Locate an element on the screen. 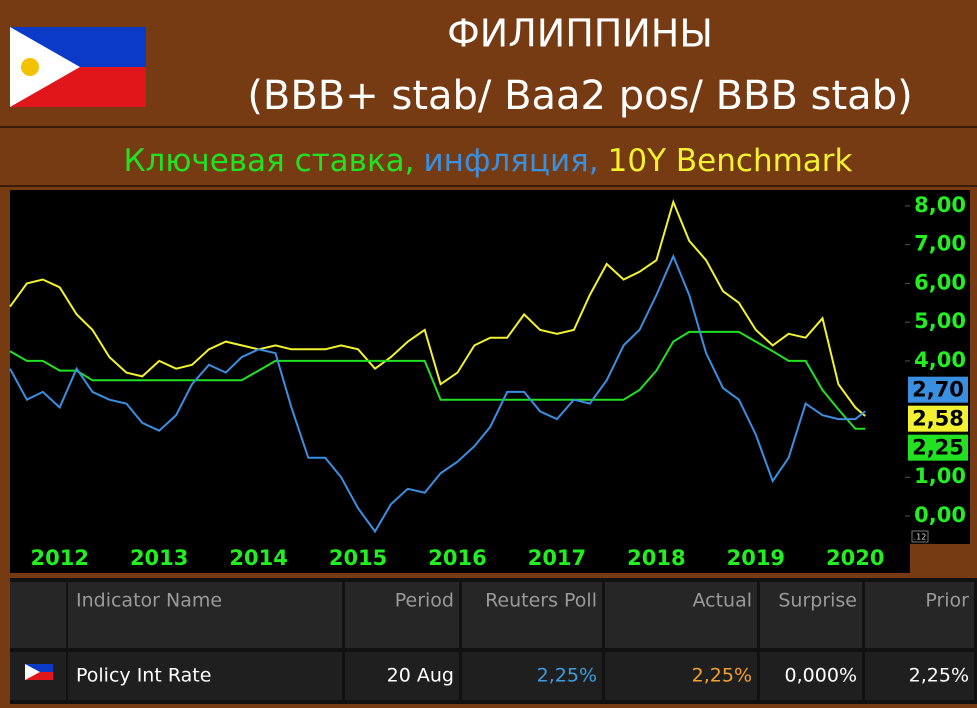 This screenshot has height=708, width=977. legend-entry: 10Y Benchmark is located at coordinates (730, 161).